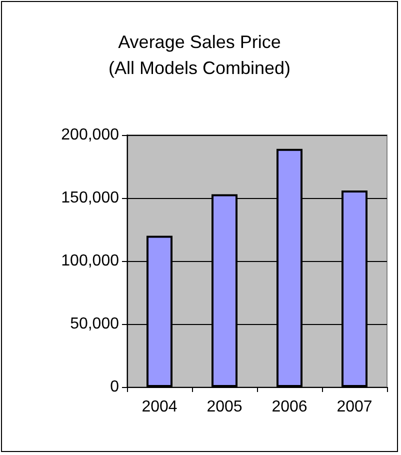 This screenshot has height=455, width=401. What do you see at coordinates (90, 261) in the screenshot?
I see `y-tick-label: 100,000` at bounding box center [90, 261].